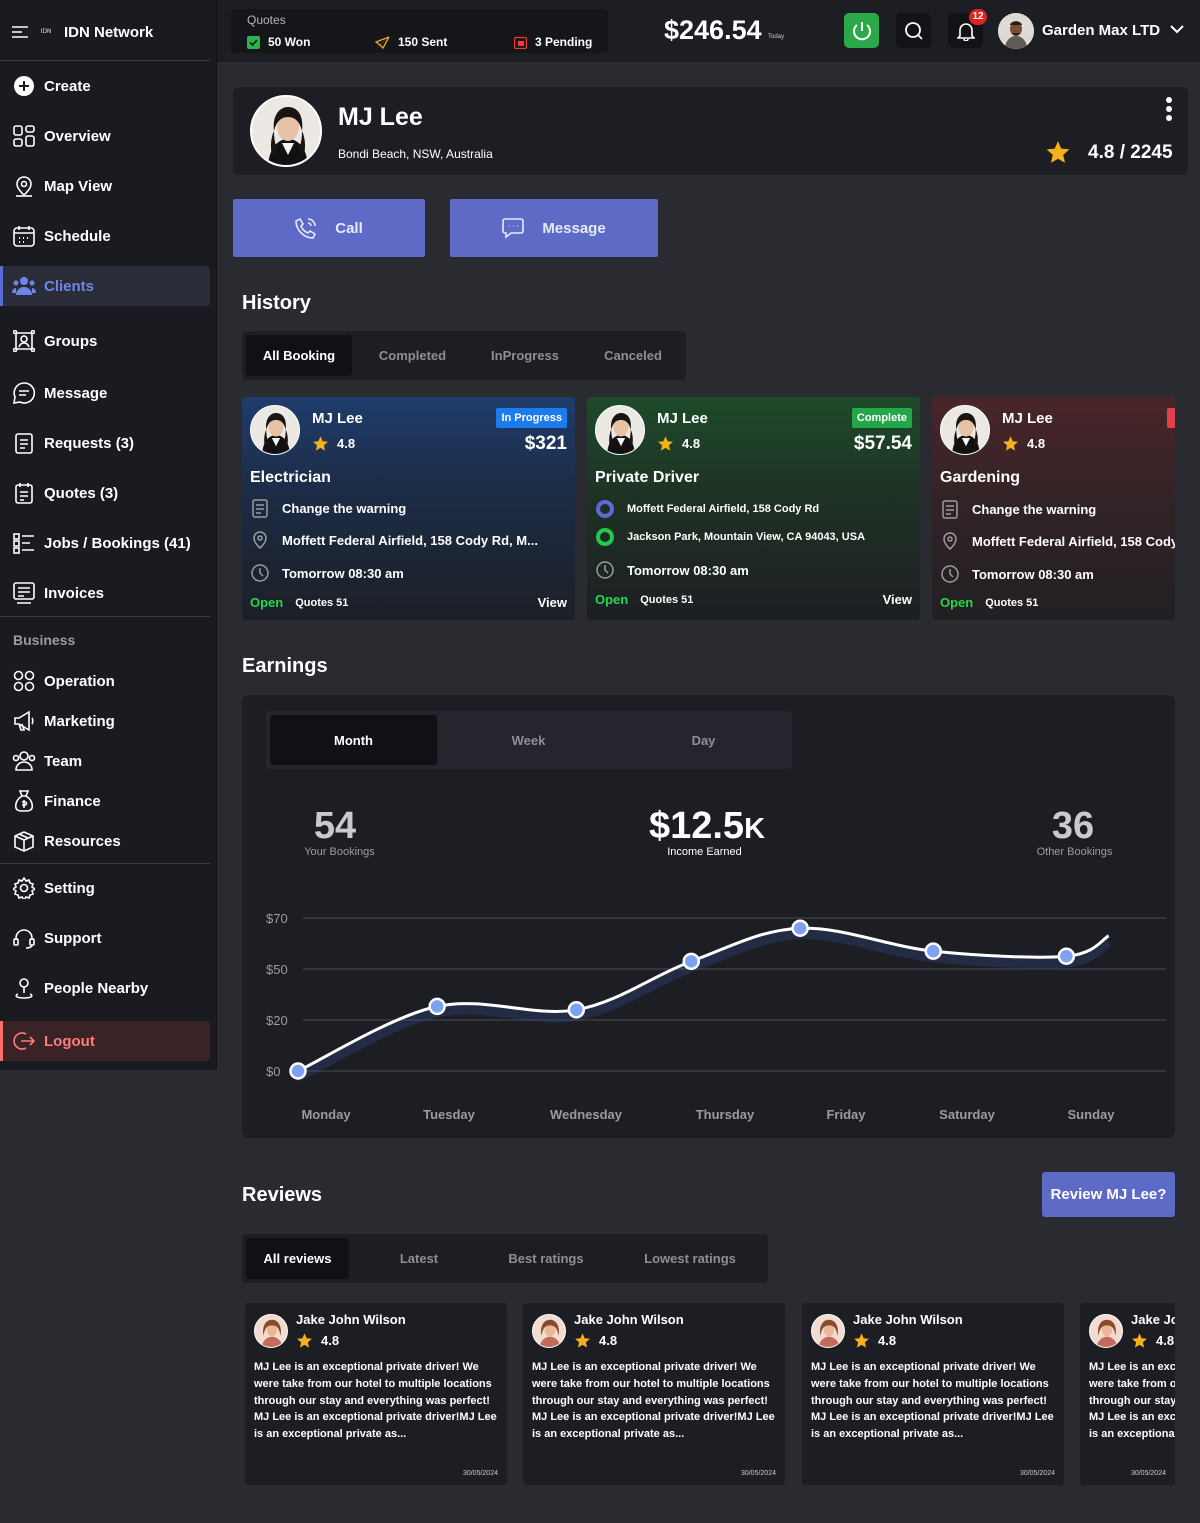  Describe the element at coordinates (528, 740) in the screenshot. I see `tab-week: Week` at that location.